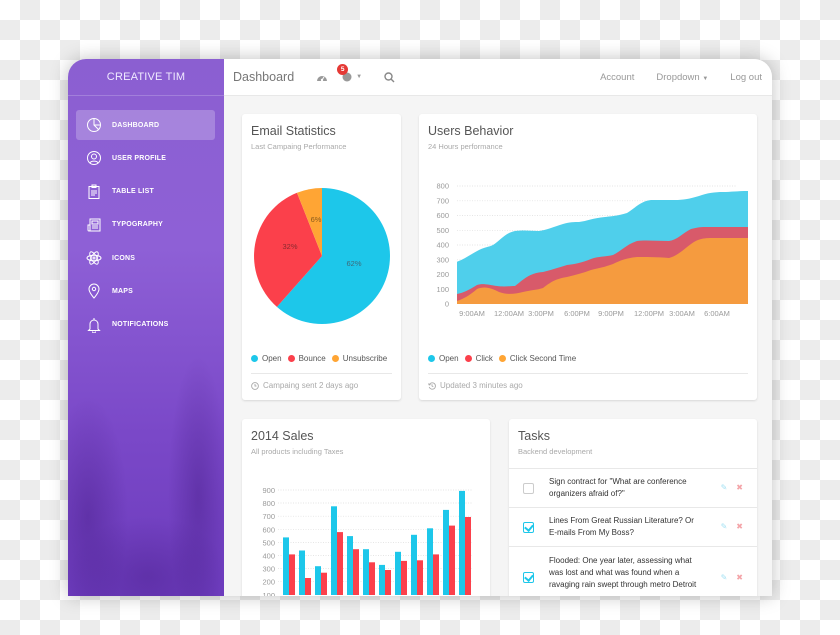 The width and height of the screenshot is (840, 635). What do you see at coordinates (746, 77) in the screenshot?
I see `logout-link: Log out` at bounding box center [746, 77].